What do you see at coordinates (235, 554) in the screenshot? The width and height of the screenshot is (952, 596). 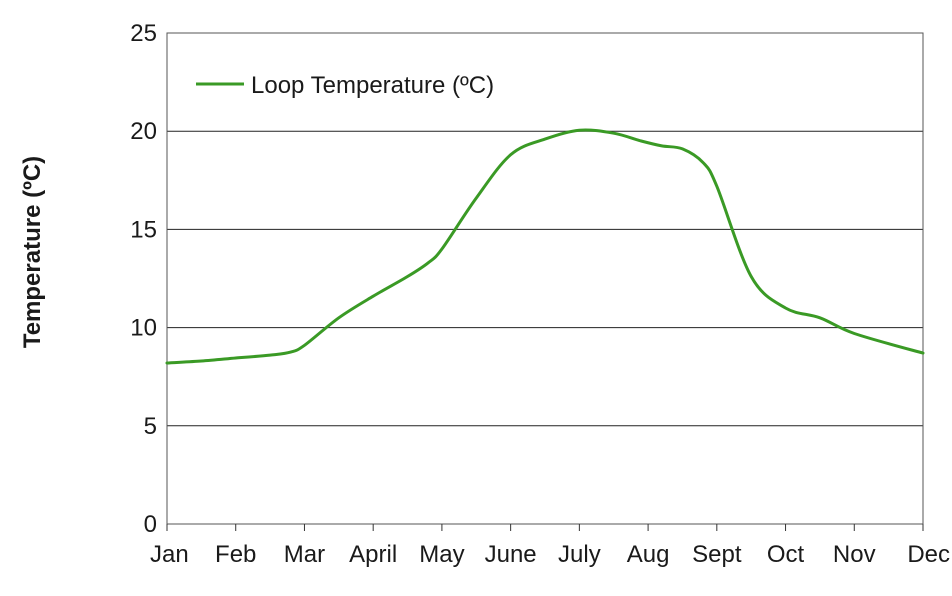 I see `x-tick-label: Feb` at bounding box center [235, 554].